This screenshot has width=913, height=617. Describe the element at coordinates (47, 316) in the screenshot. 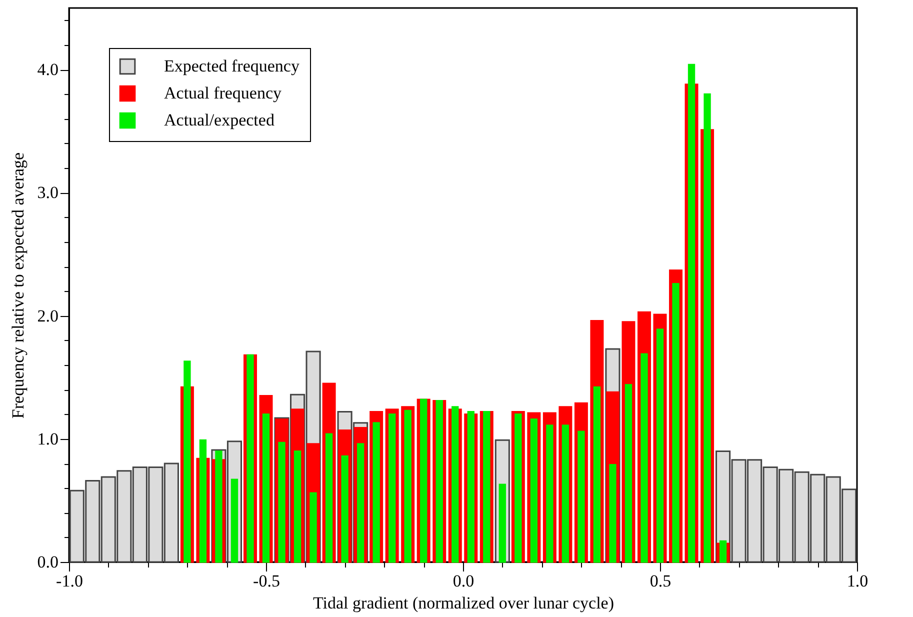

I see `y-tick-label: 2.0` at that location.